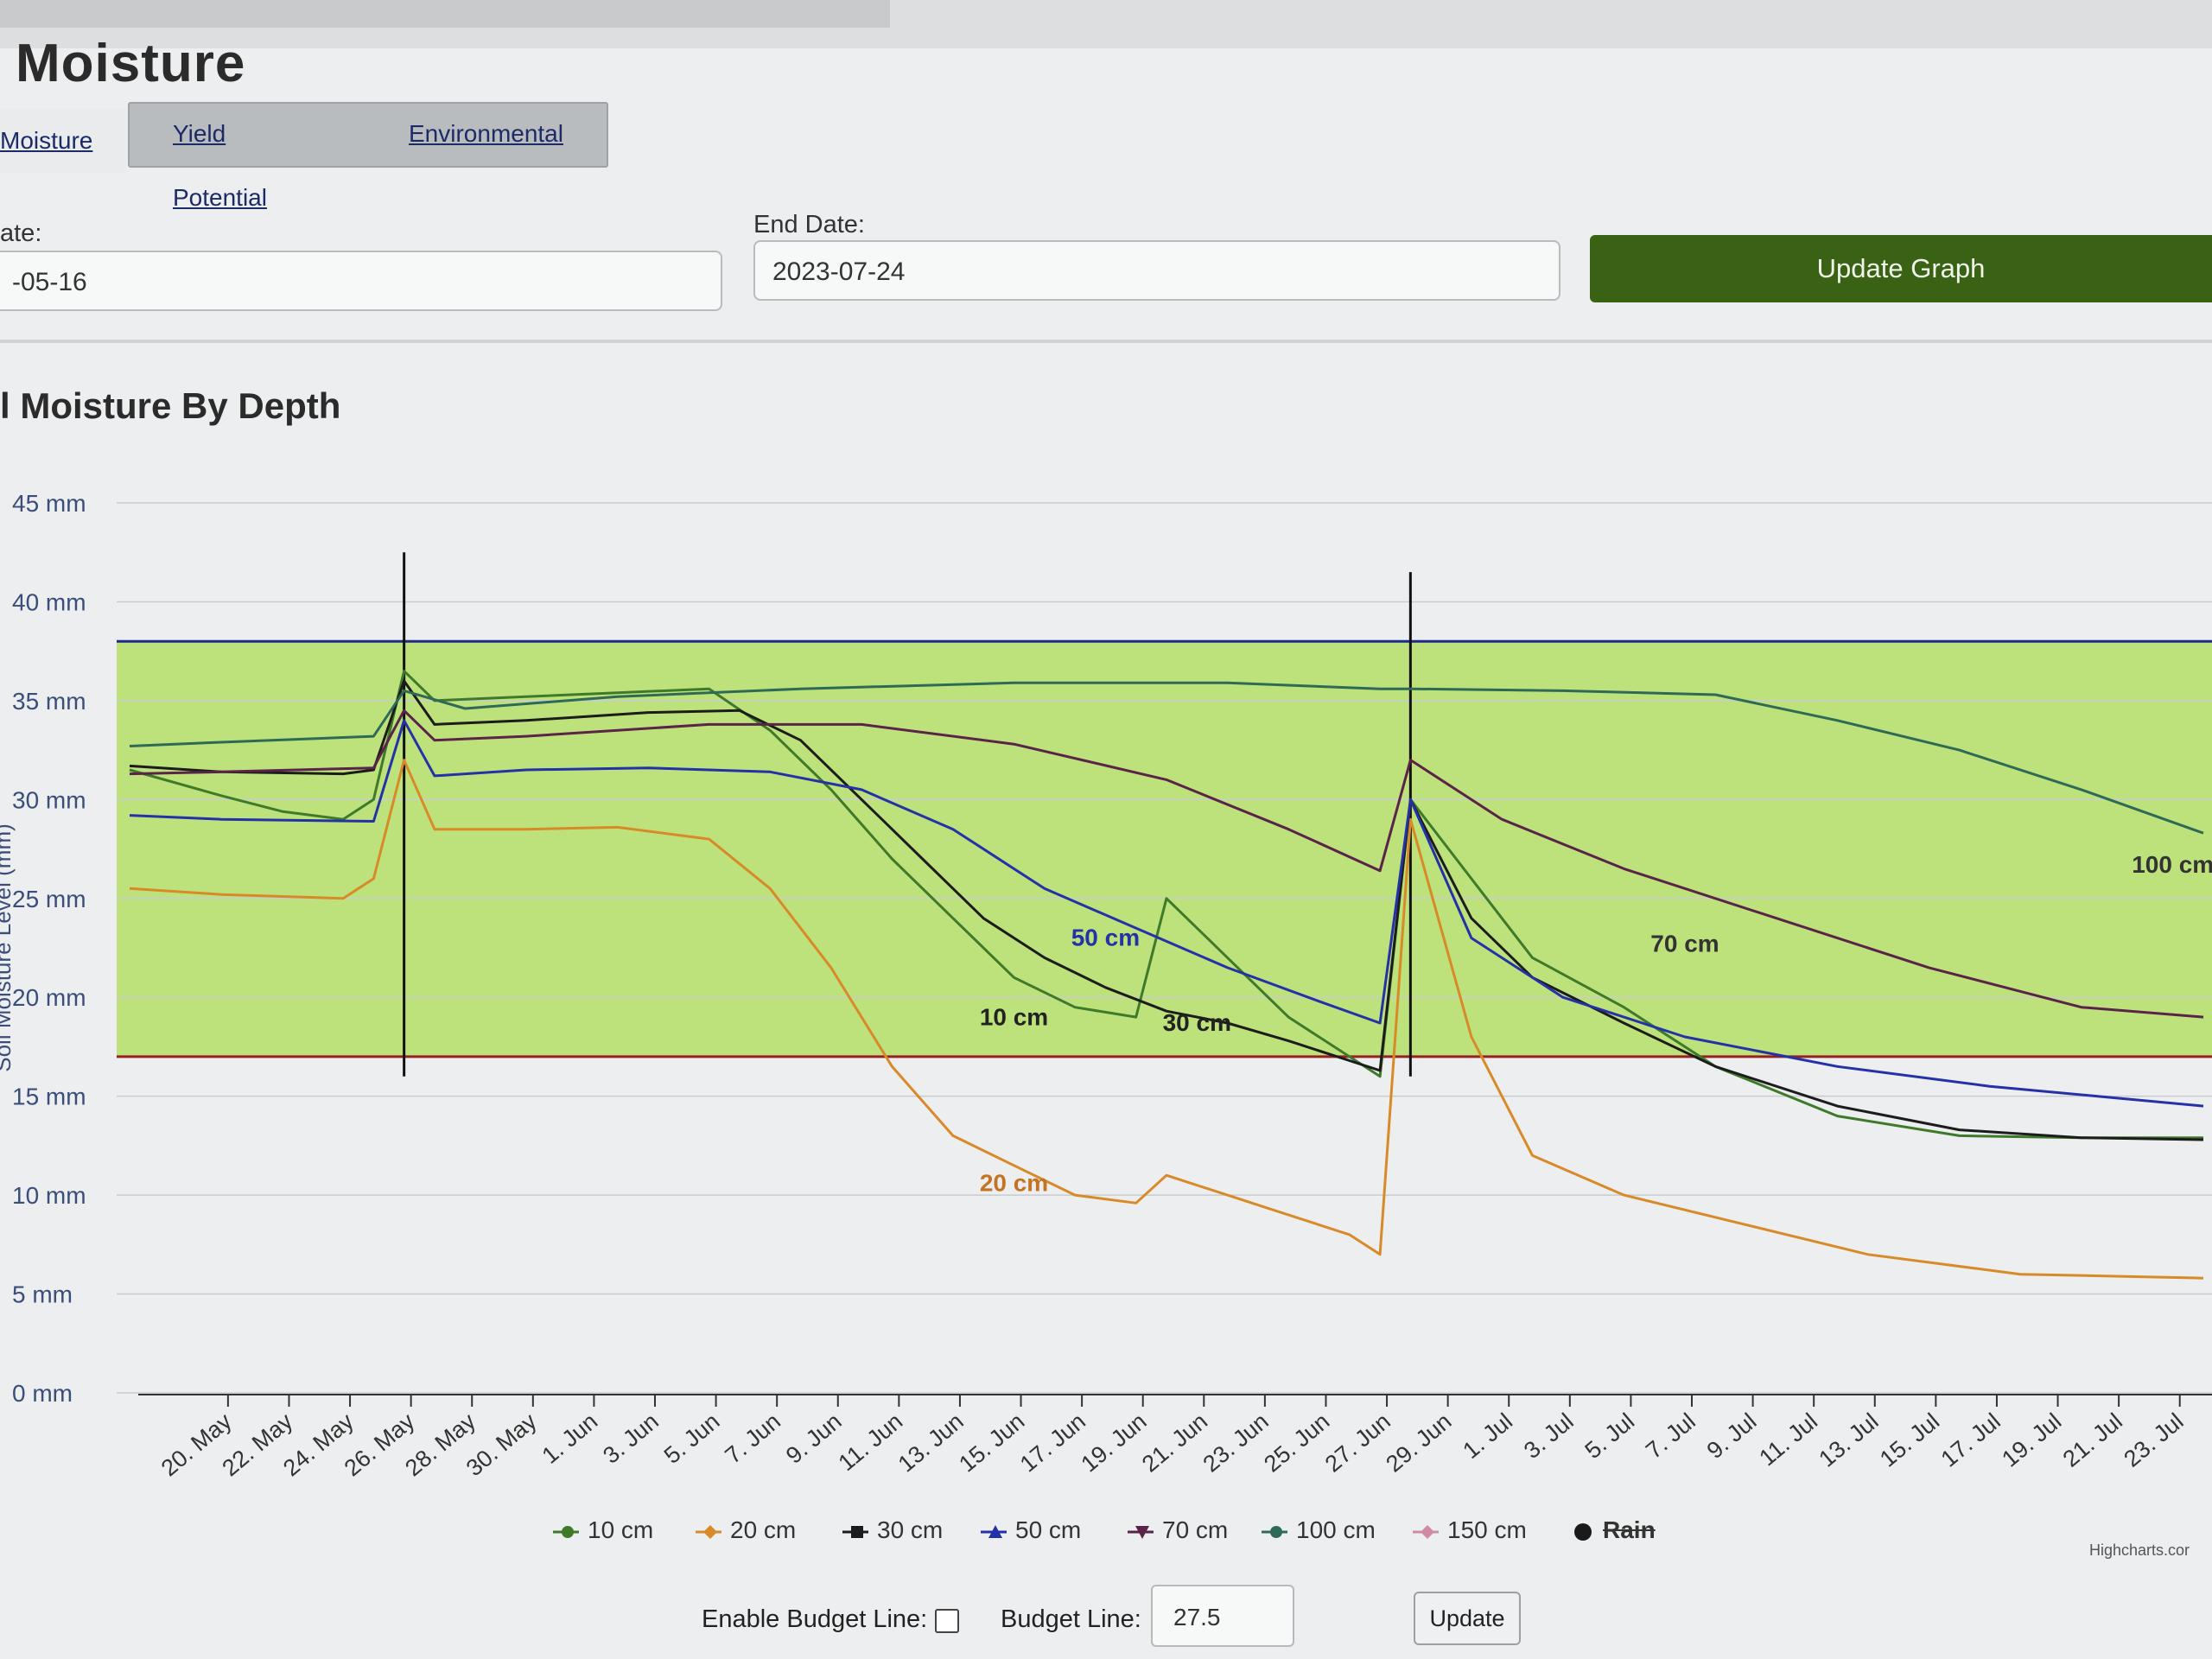 This screenshot has height=1659, width=2212. What do you see at coordinates (1014, 1183) in the screenshot?
I see `line-label-20-cm: 20 cm` at bounding box center [1014, 1183].